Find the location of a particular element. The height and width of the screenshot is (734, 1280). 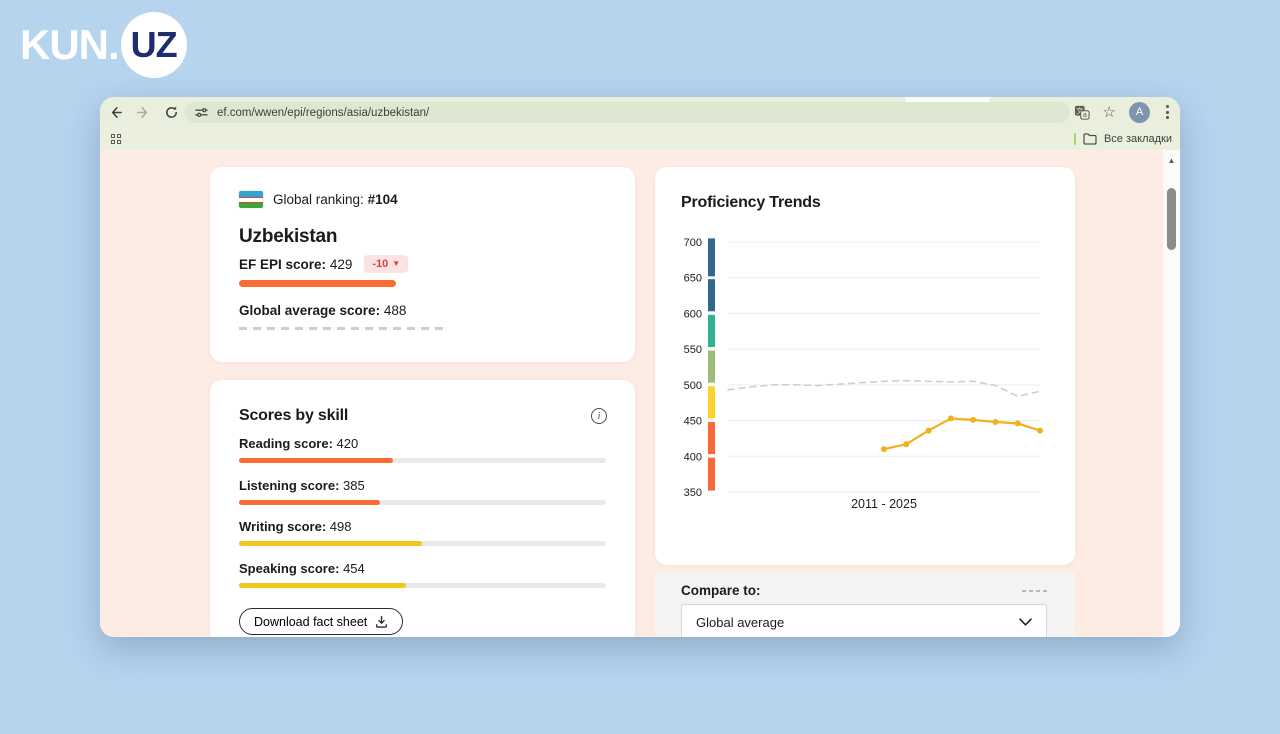

folder-icon is located at coordinates (1090, 138).